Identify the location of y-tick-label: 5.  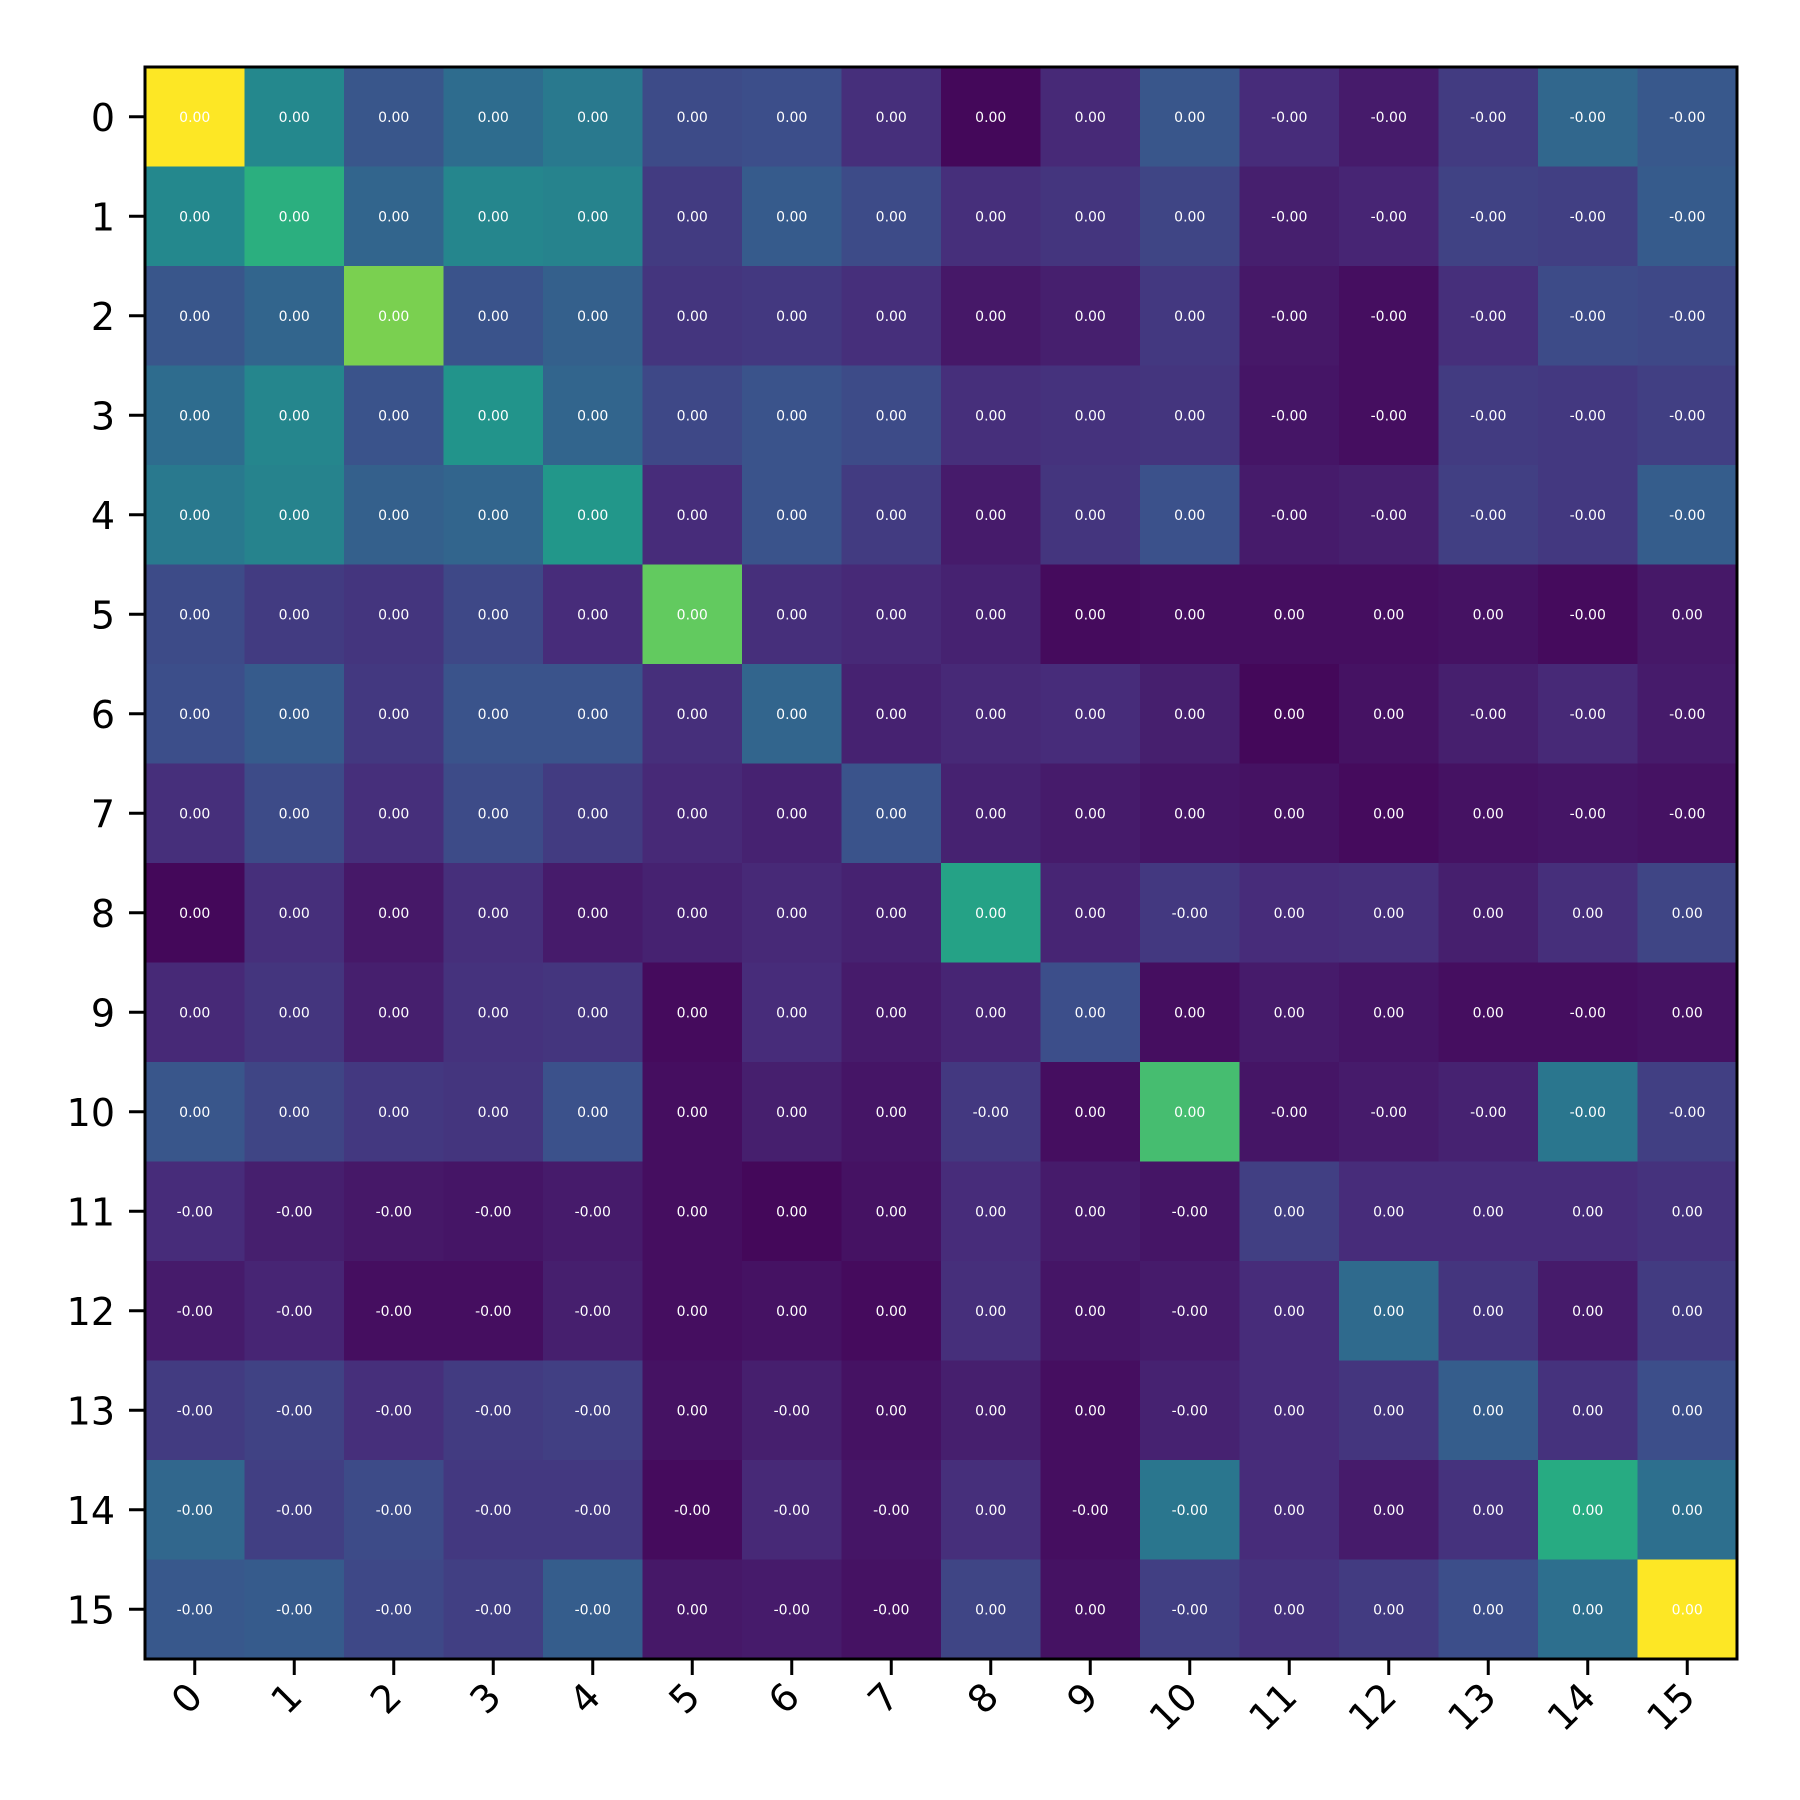
(103, 615).